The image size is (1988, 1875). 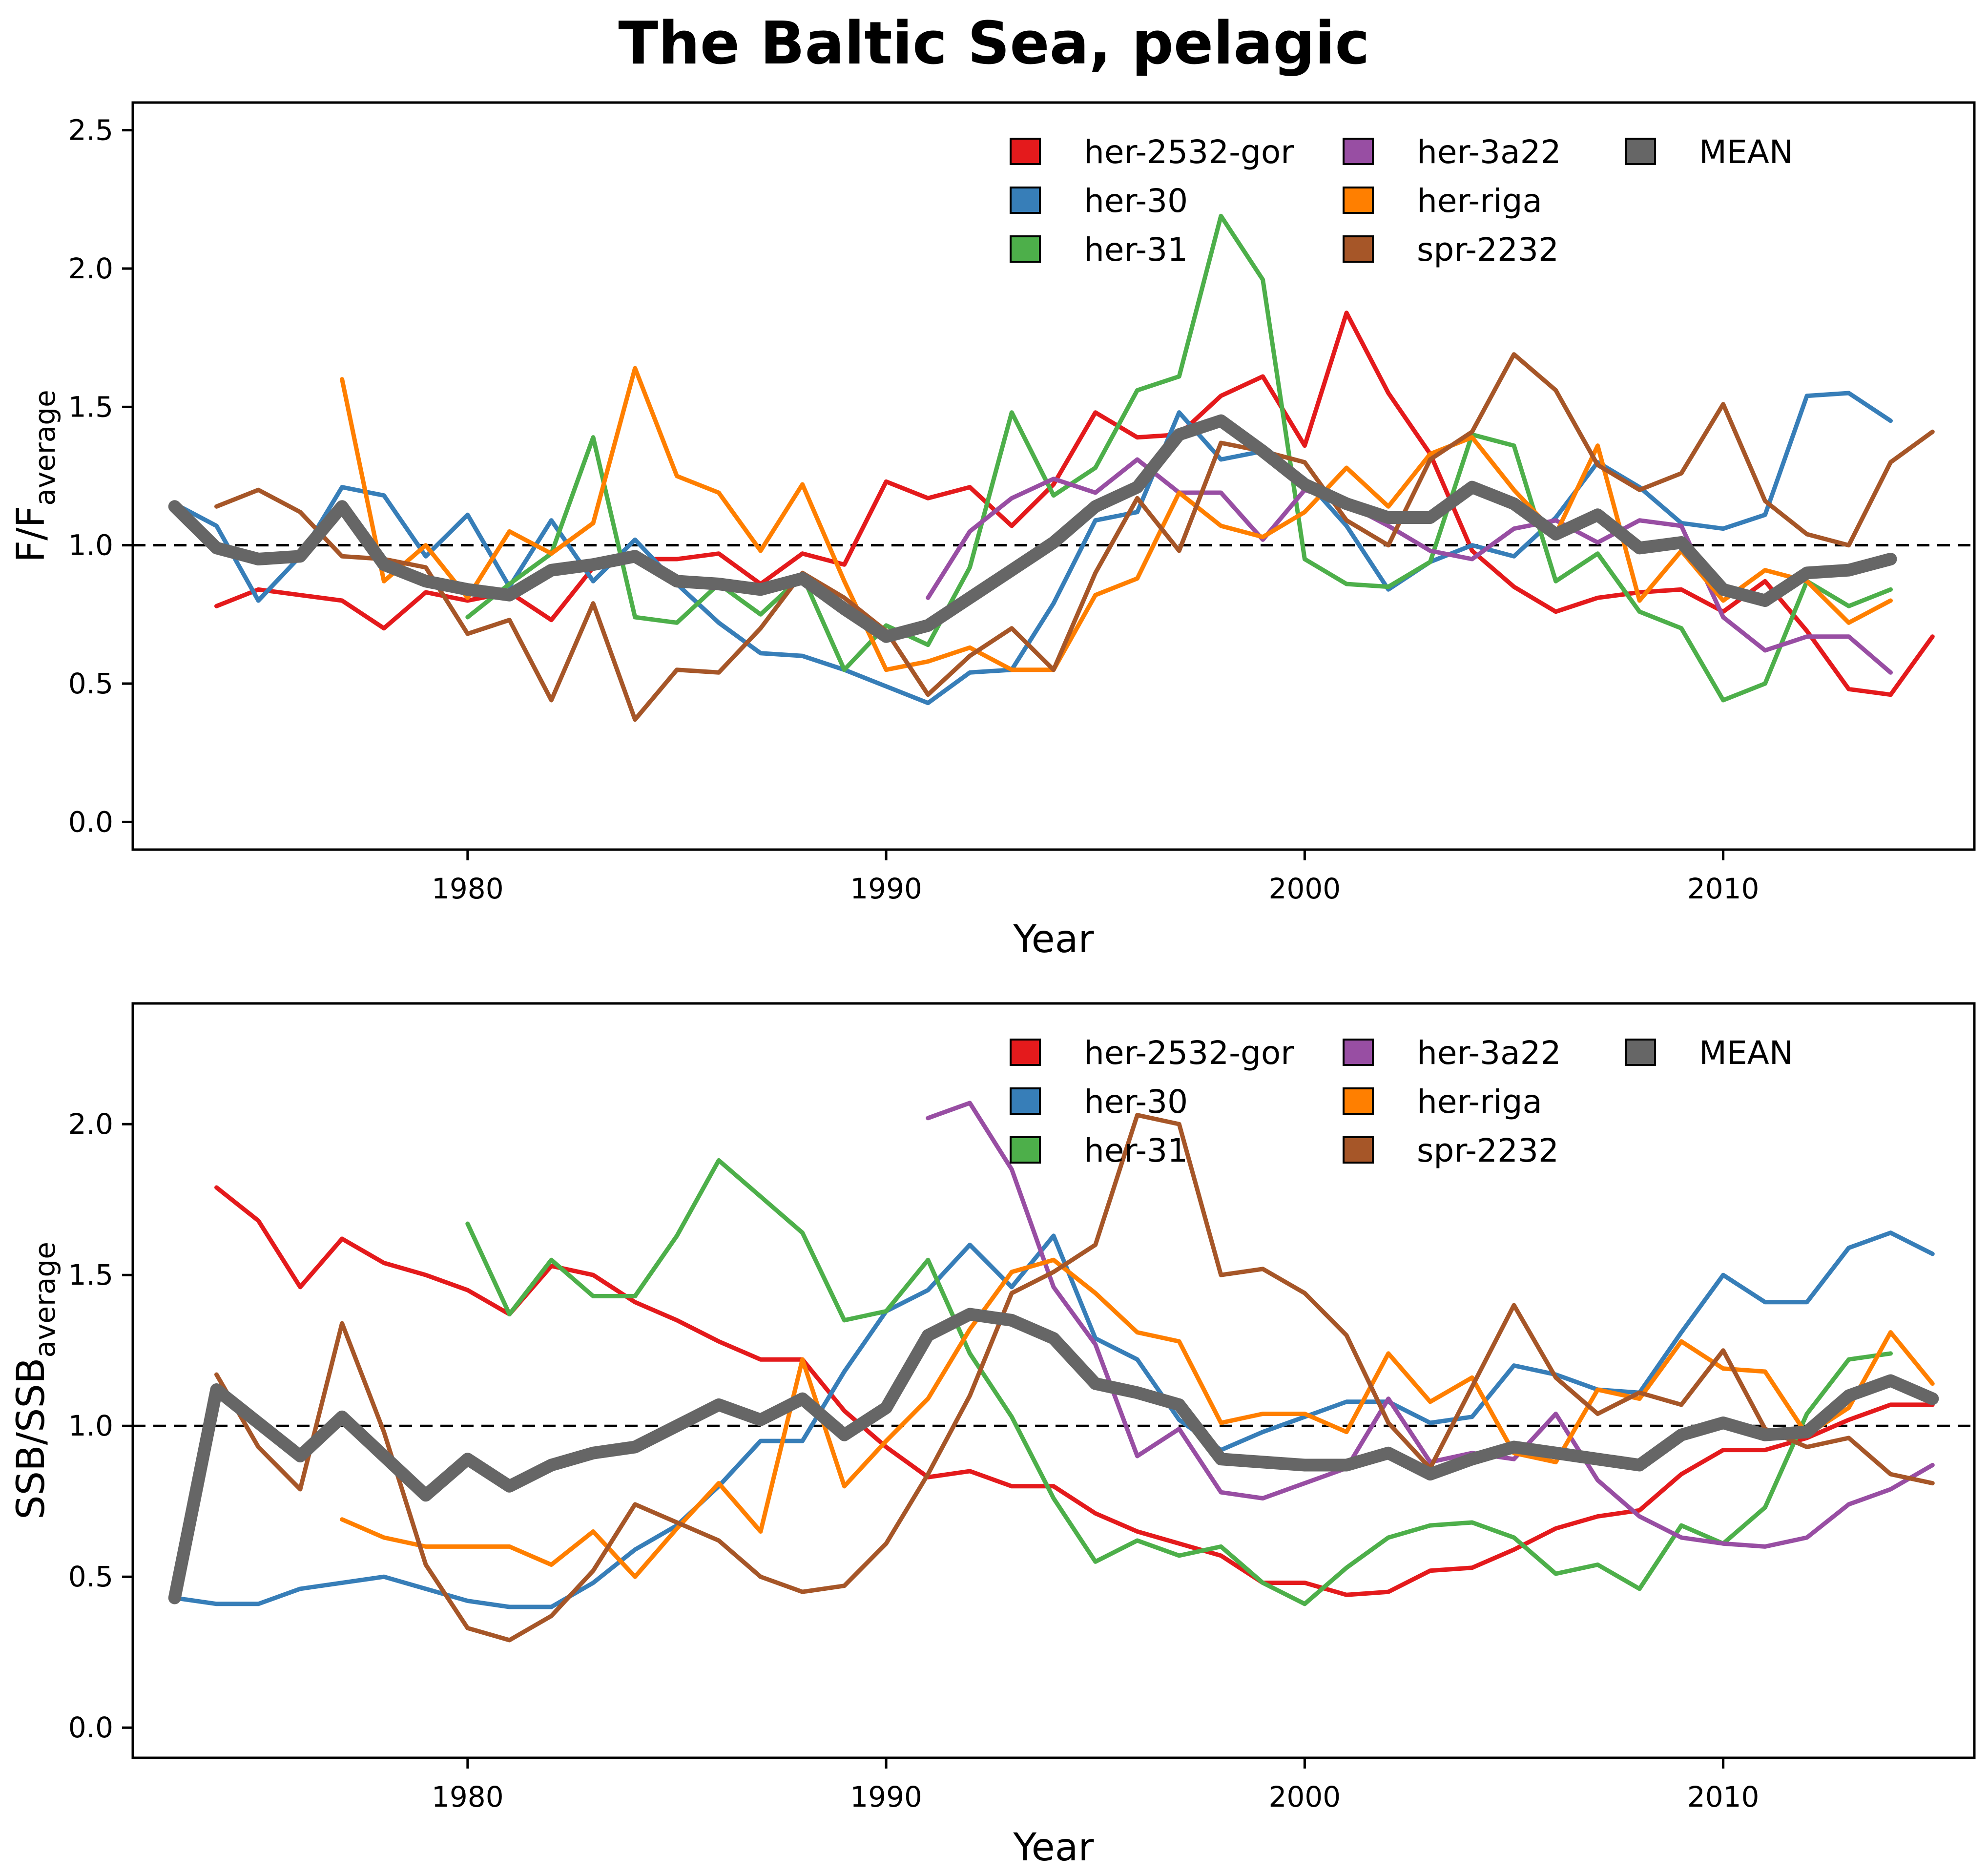 I want to click on figure-title: The Baltic Sea, pelagic, so click(x=993, y=44).